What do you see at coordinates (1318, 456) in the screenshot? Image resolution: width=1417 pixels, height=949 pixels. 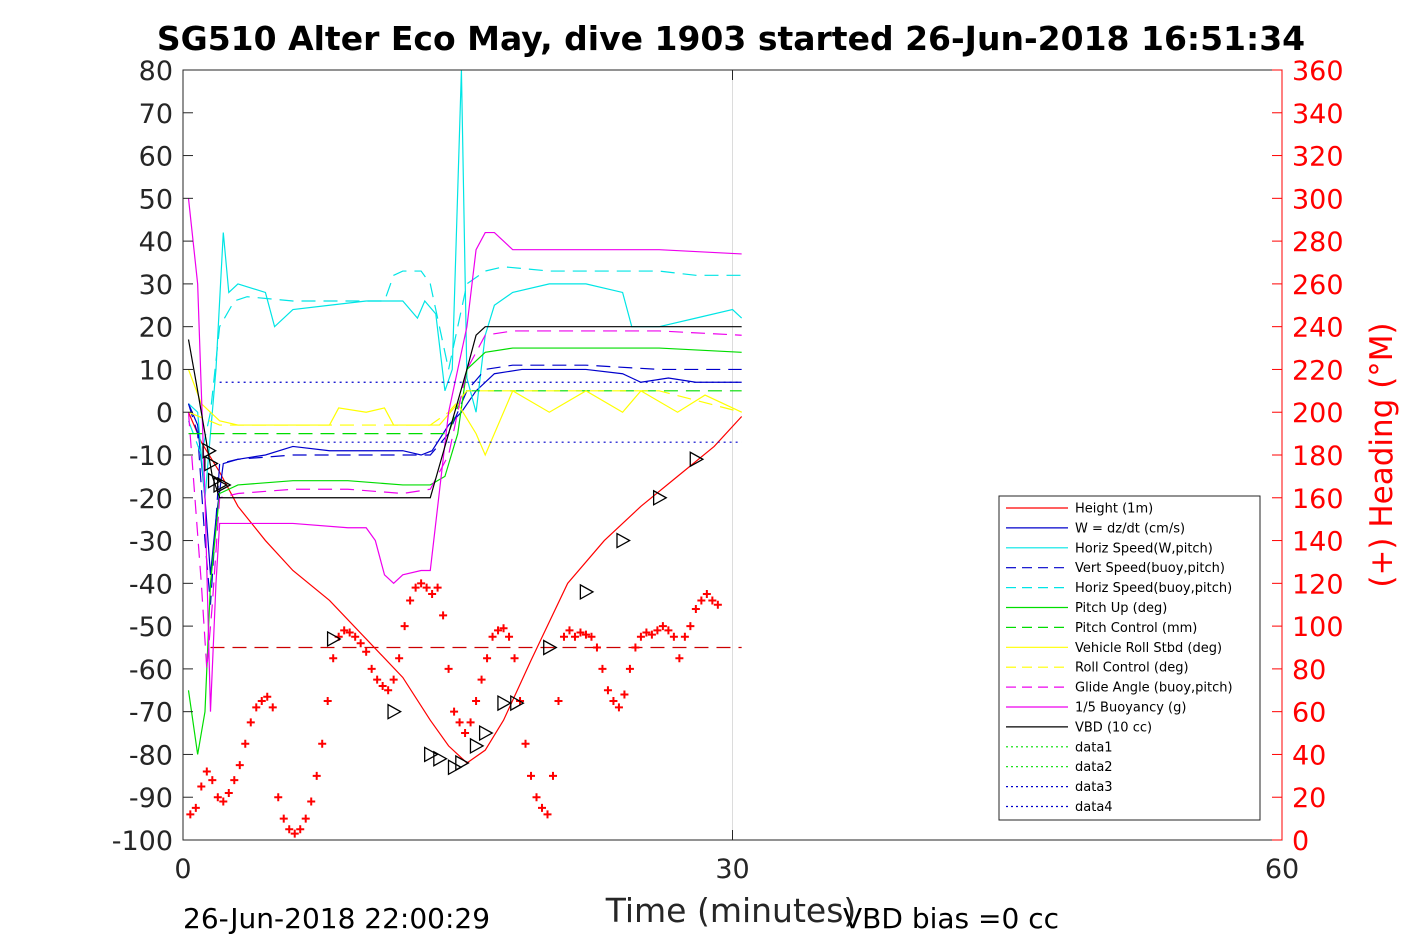 I see `right-y-tick-label: 180` at bounding box center [1318, 456].